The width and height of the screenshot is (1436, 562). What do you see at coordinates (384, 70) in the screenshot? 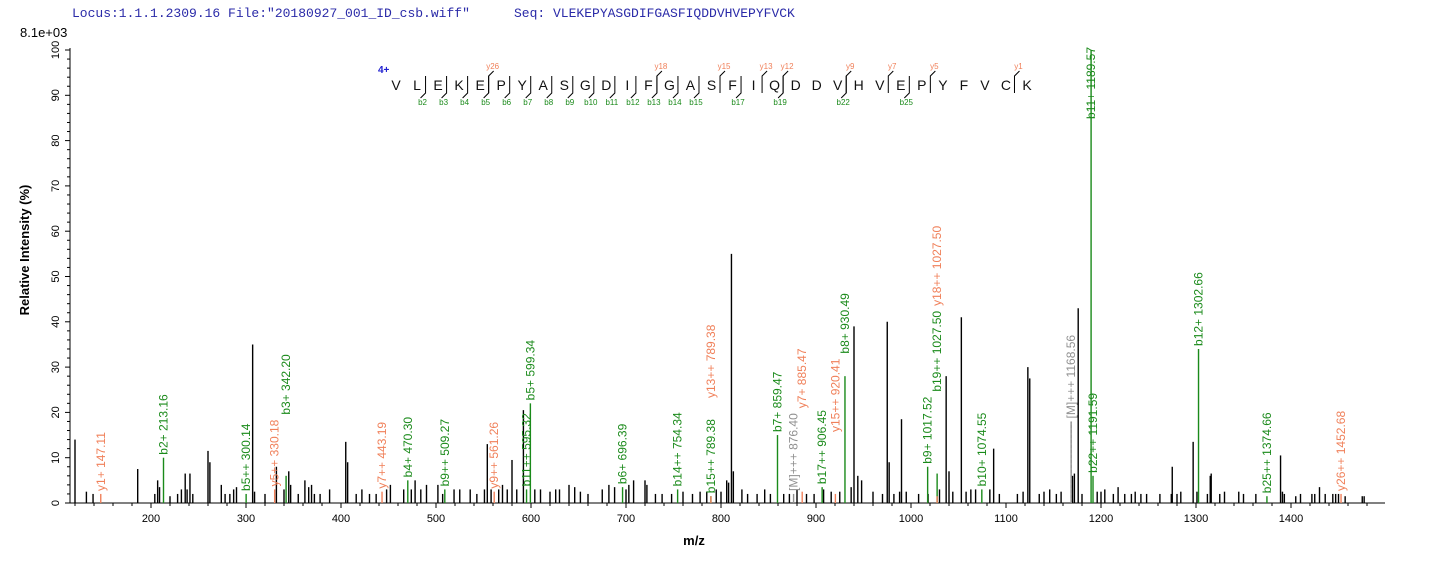
I see `charge-state-label: 4+` at bounding box center [384, 70].